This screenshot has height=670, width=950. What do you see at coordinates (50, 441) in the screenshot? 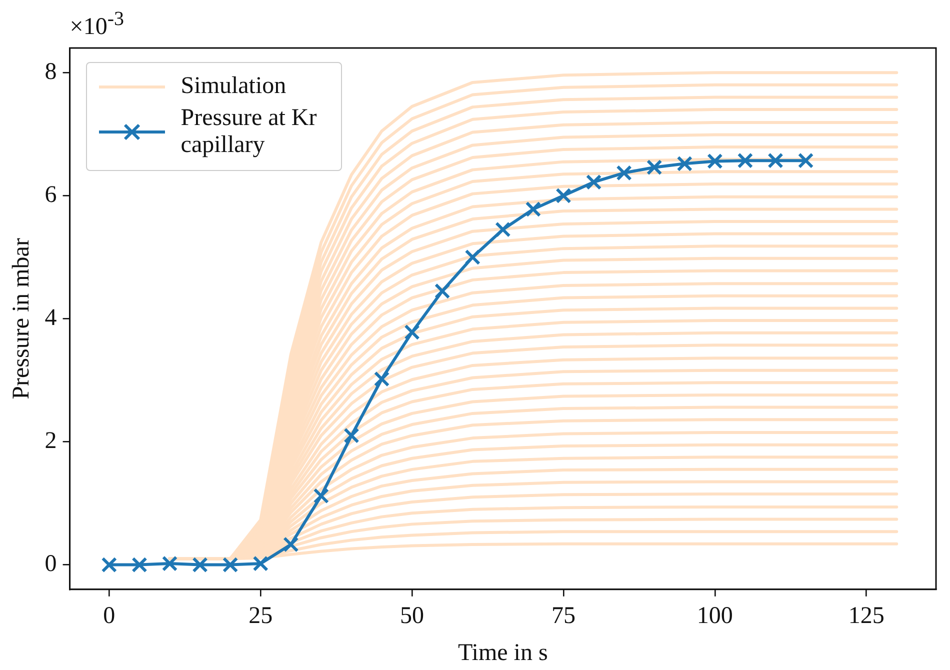
I see `y-tick-label: 2` at bounding box center [50, 441].